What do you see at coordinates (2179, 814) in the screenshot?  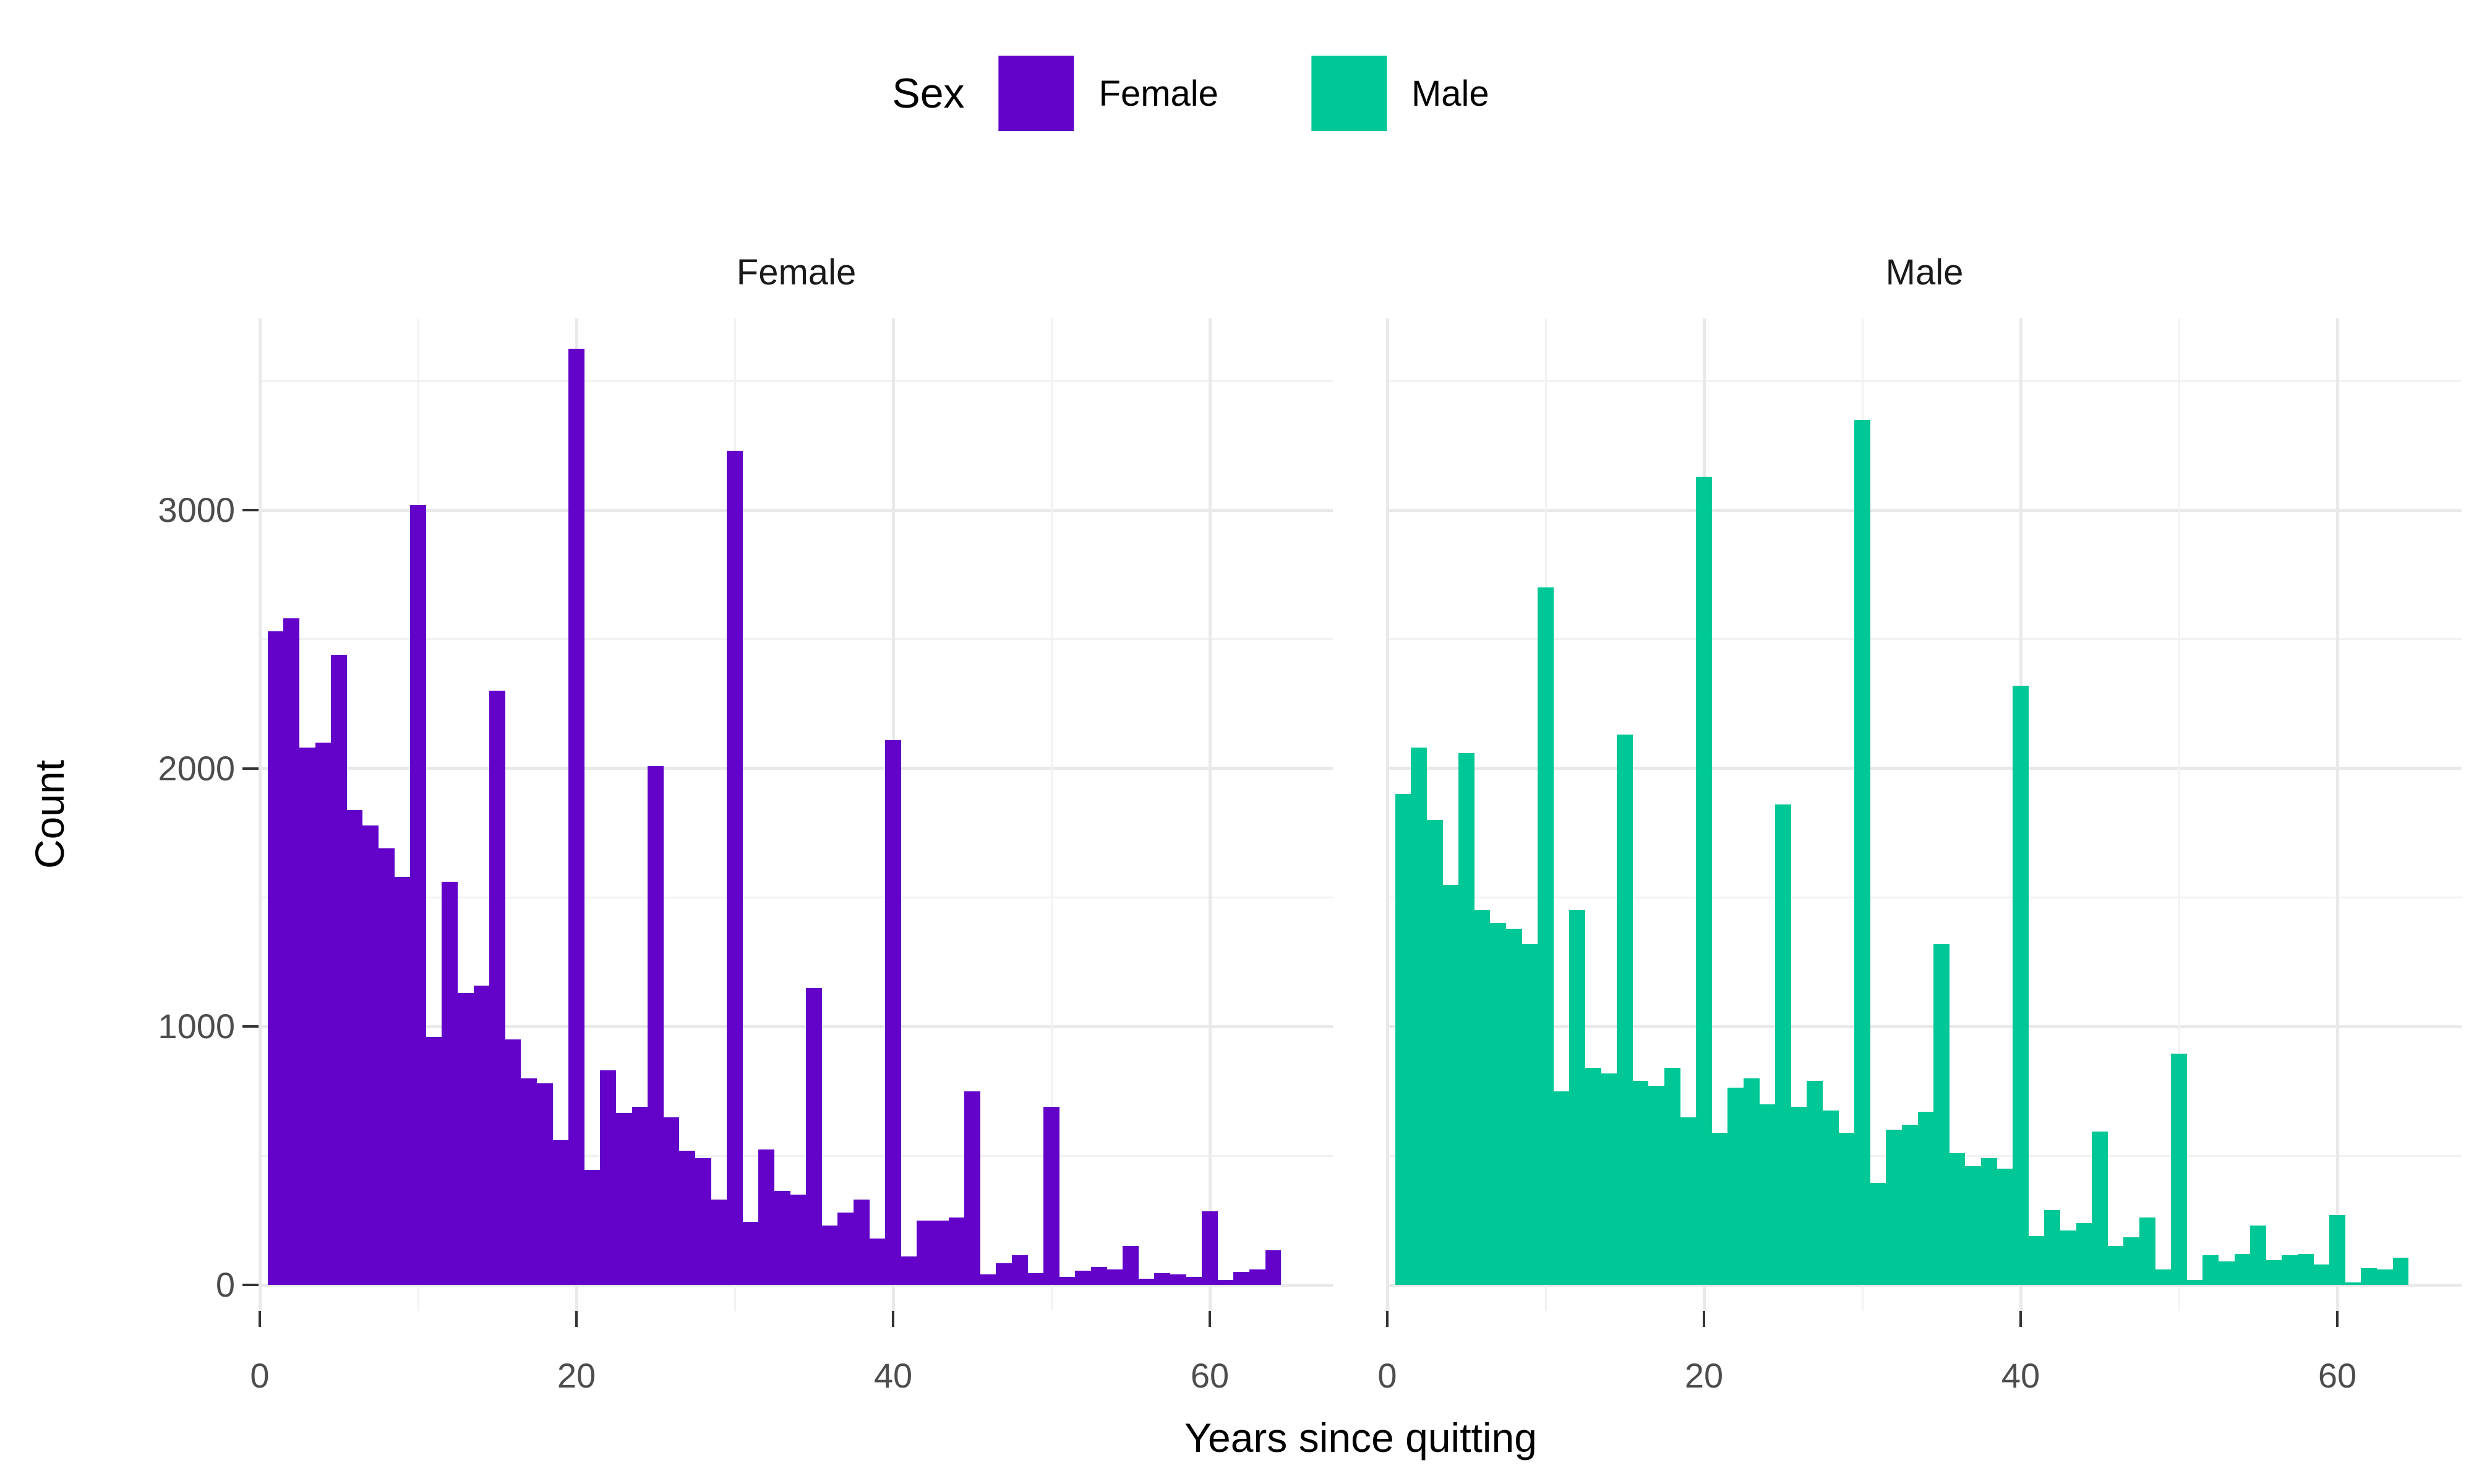 I see `x-minor-gridline` at bounding box center [2179, 814].